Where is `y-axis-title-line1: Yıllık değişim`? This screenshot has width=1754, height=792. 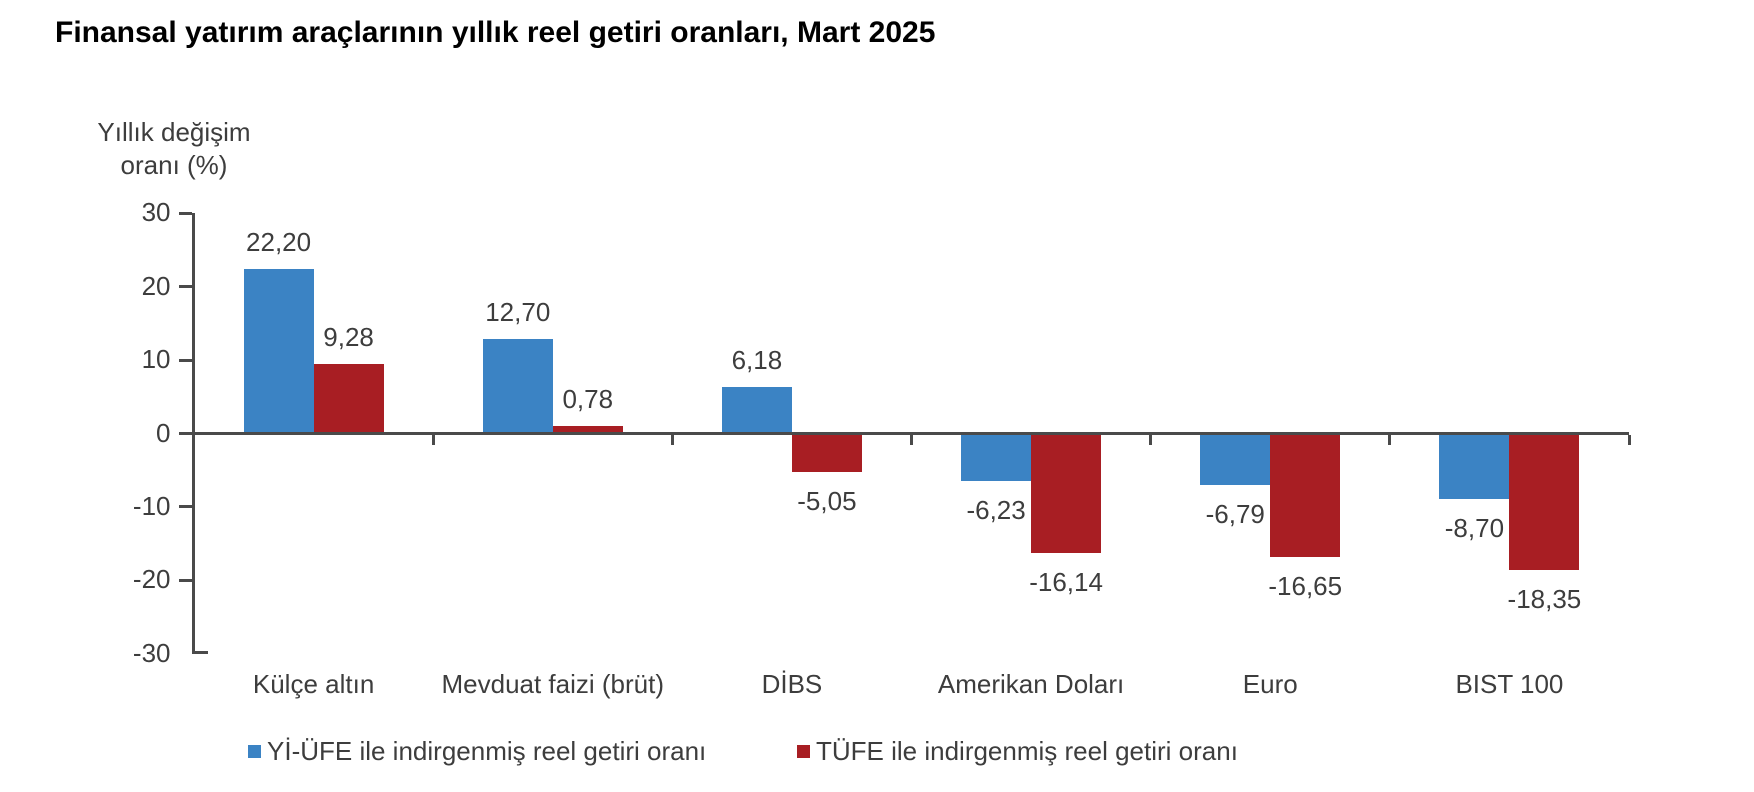 y-axis-title-line1: Yıllık değişim is located at coordinates (174, 132).